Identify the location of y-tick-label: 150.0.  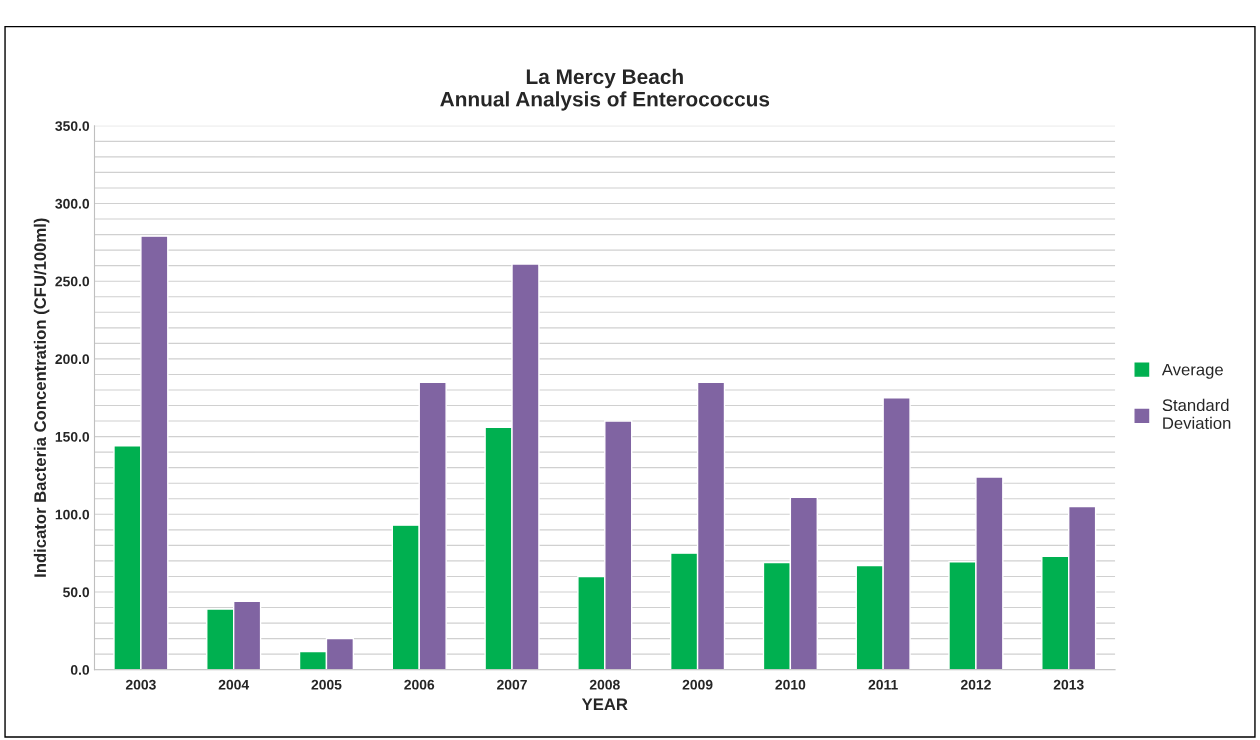
(72, 436).